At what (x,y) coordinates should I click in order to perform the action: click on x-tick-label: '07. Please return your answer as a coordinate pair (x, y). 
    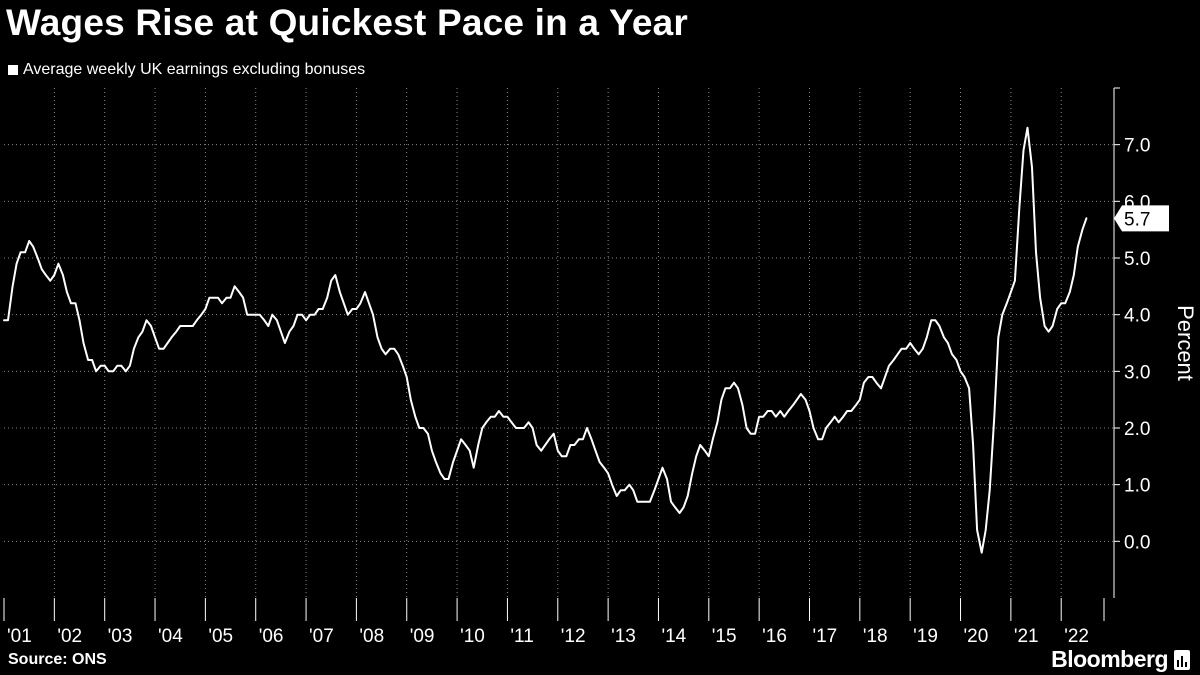
    Looking at the image, I should click on (321, 636).